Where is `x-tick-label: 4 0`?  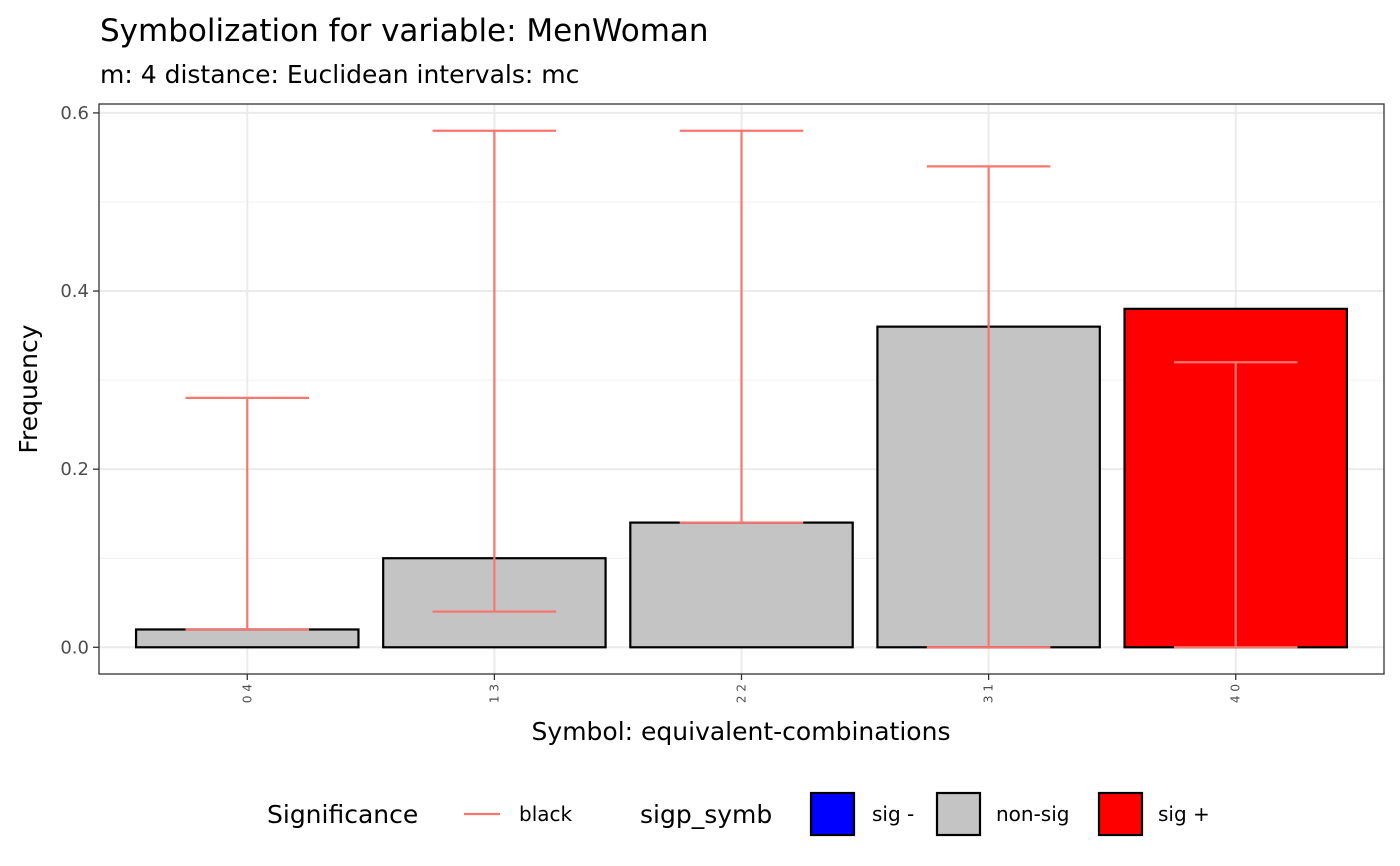 x-tick-label: 4 0 is located at coordinates (1236, 693).